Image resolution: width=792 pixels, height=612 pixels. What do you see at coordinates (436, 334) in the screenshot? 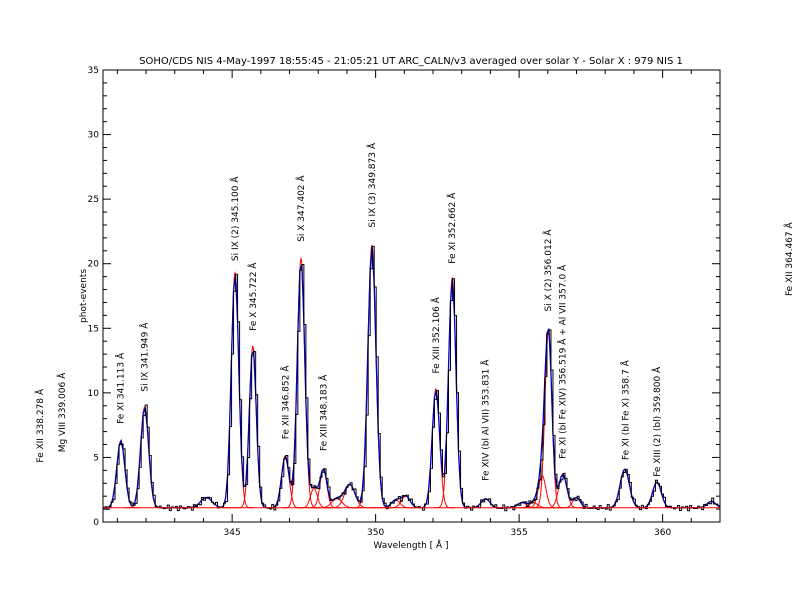
I see `line-label: Fe XIII 352.106 Å` at bounding box center [436, 334].